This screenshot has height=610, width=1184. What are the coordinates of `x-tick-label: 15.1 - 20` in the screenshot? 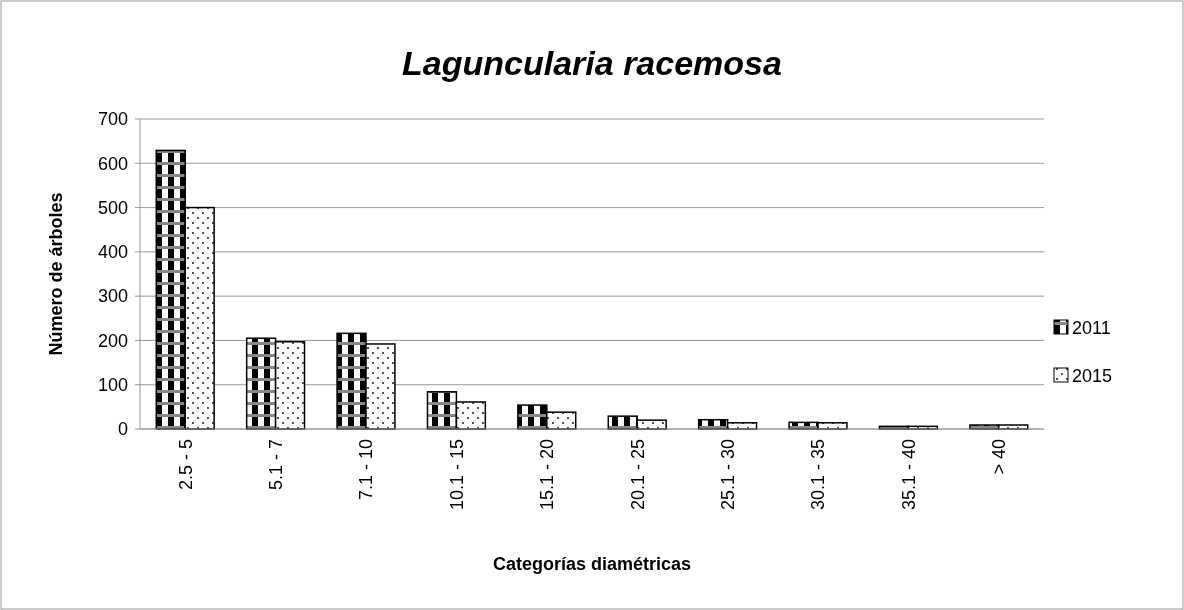 It's located at (547, 475).